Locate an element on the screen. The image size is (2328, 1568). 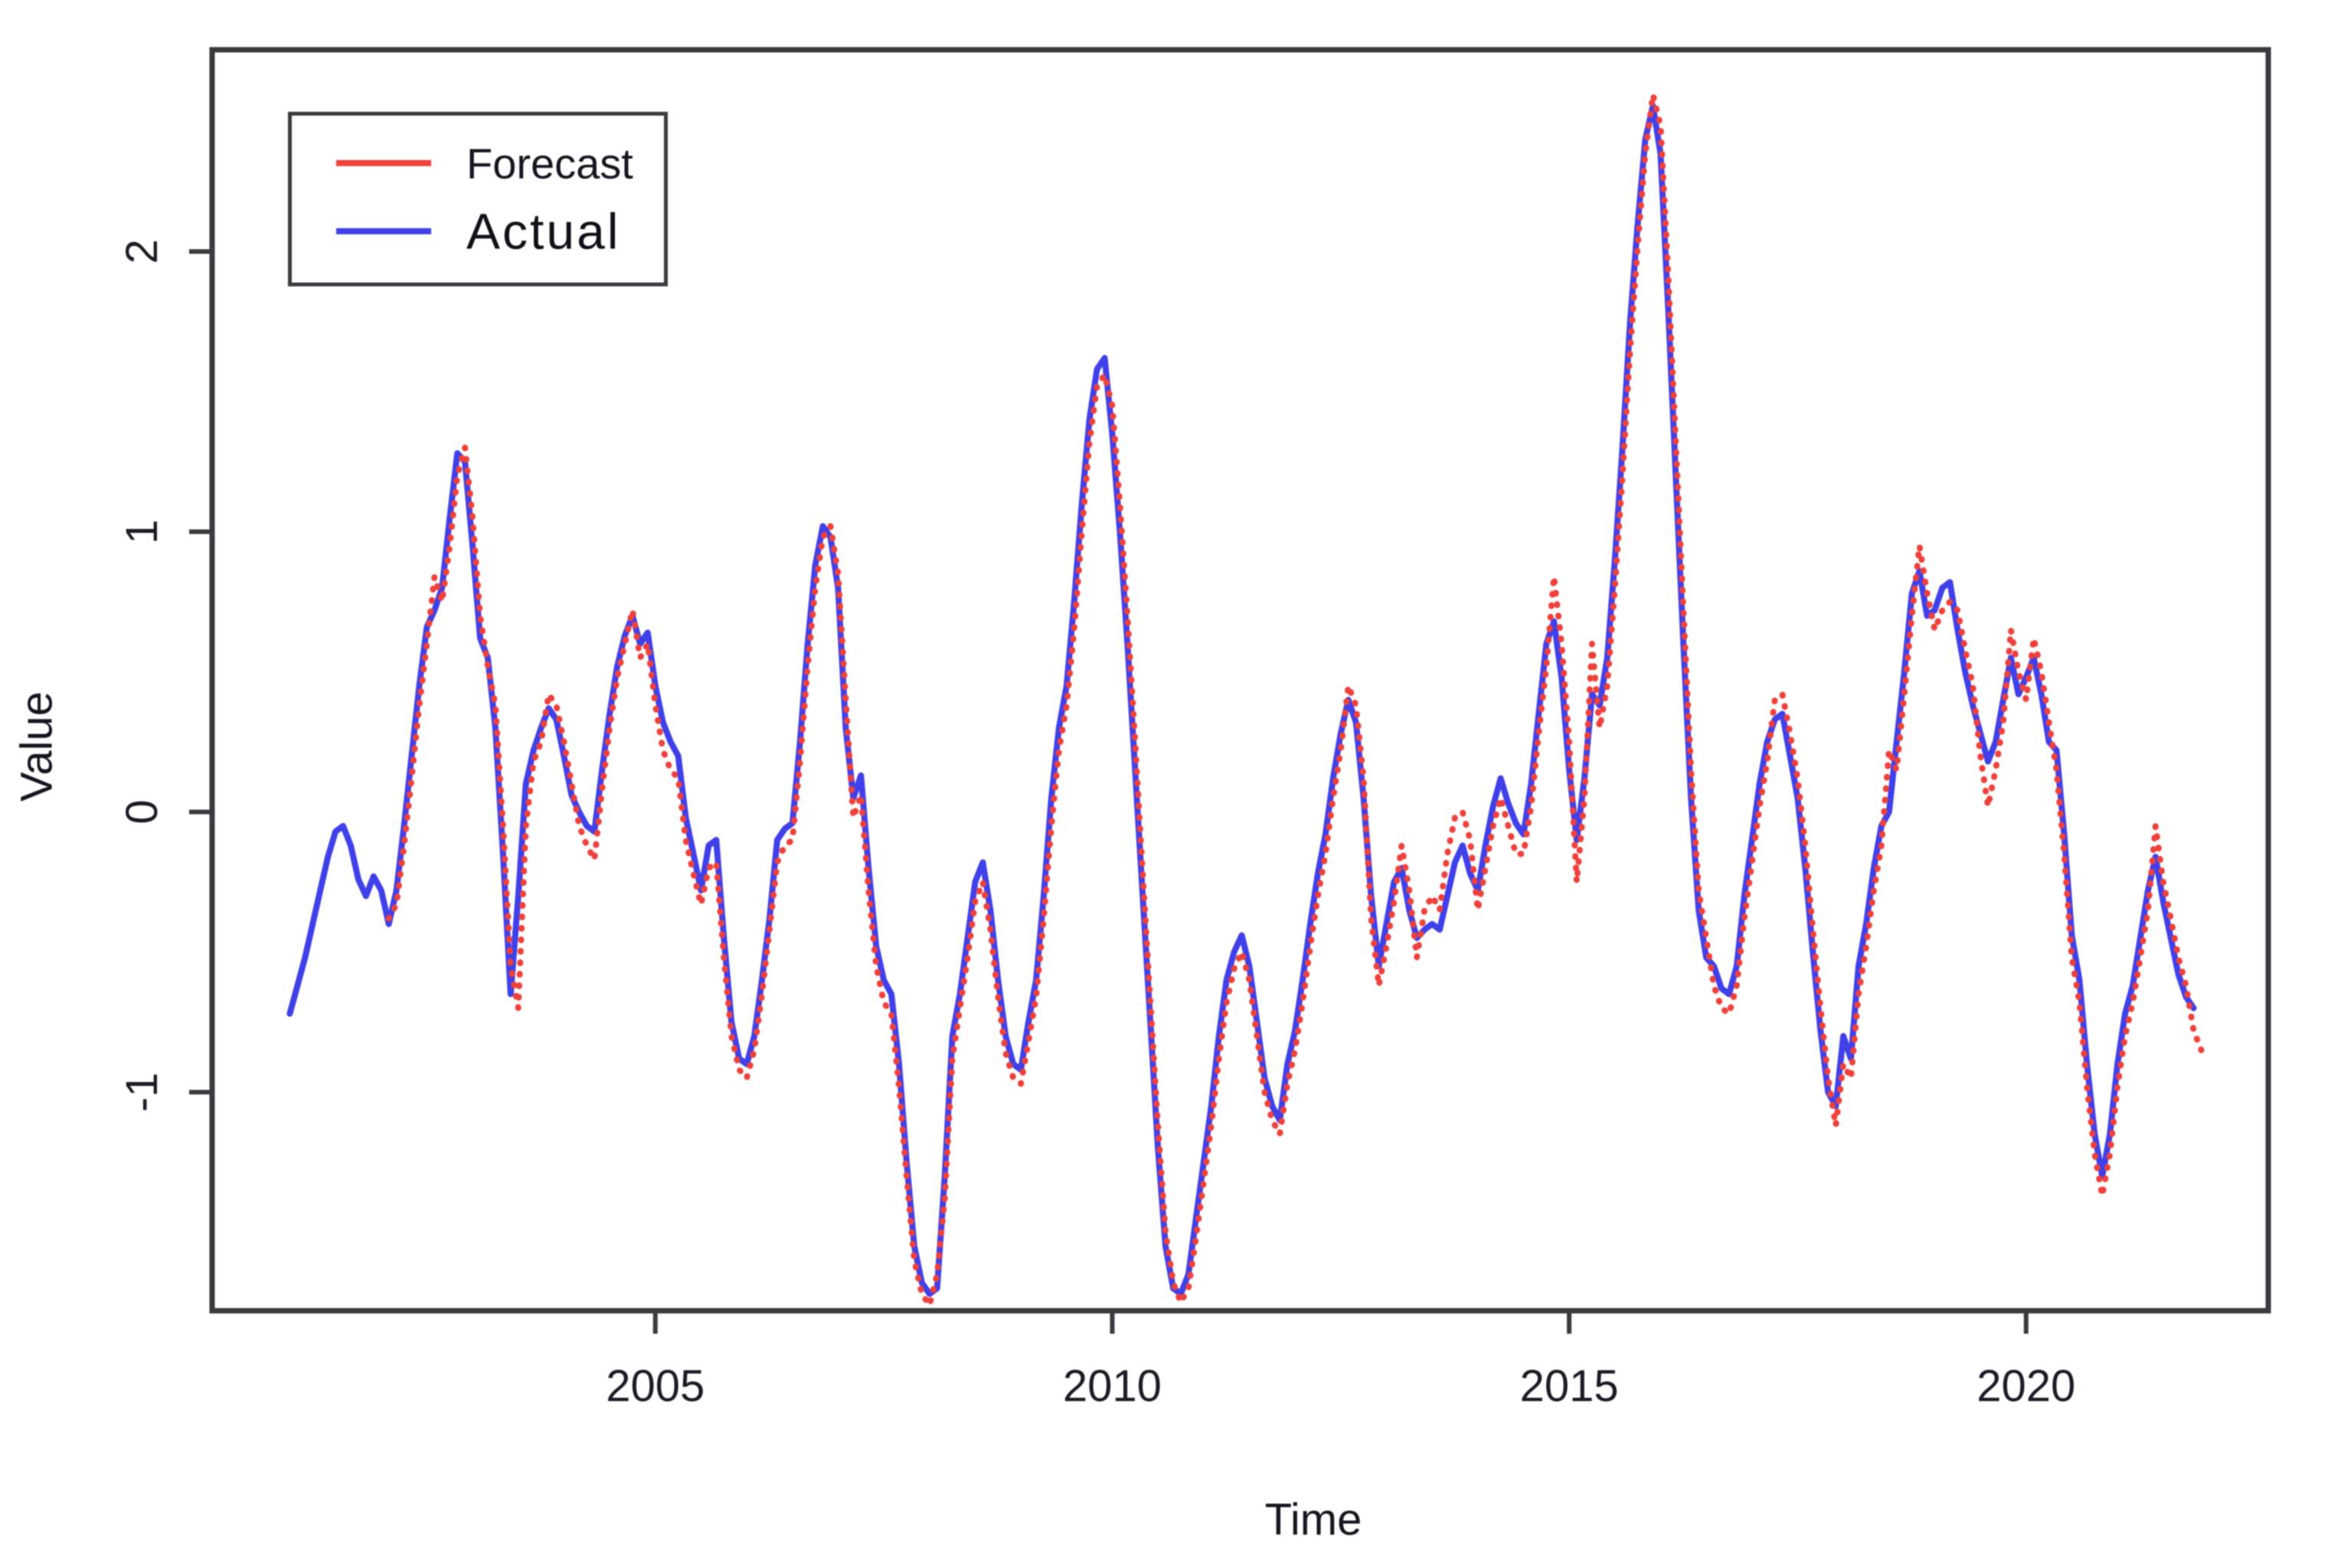
forecast-line-sample is located at coordinates (383, 163).